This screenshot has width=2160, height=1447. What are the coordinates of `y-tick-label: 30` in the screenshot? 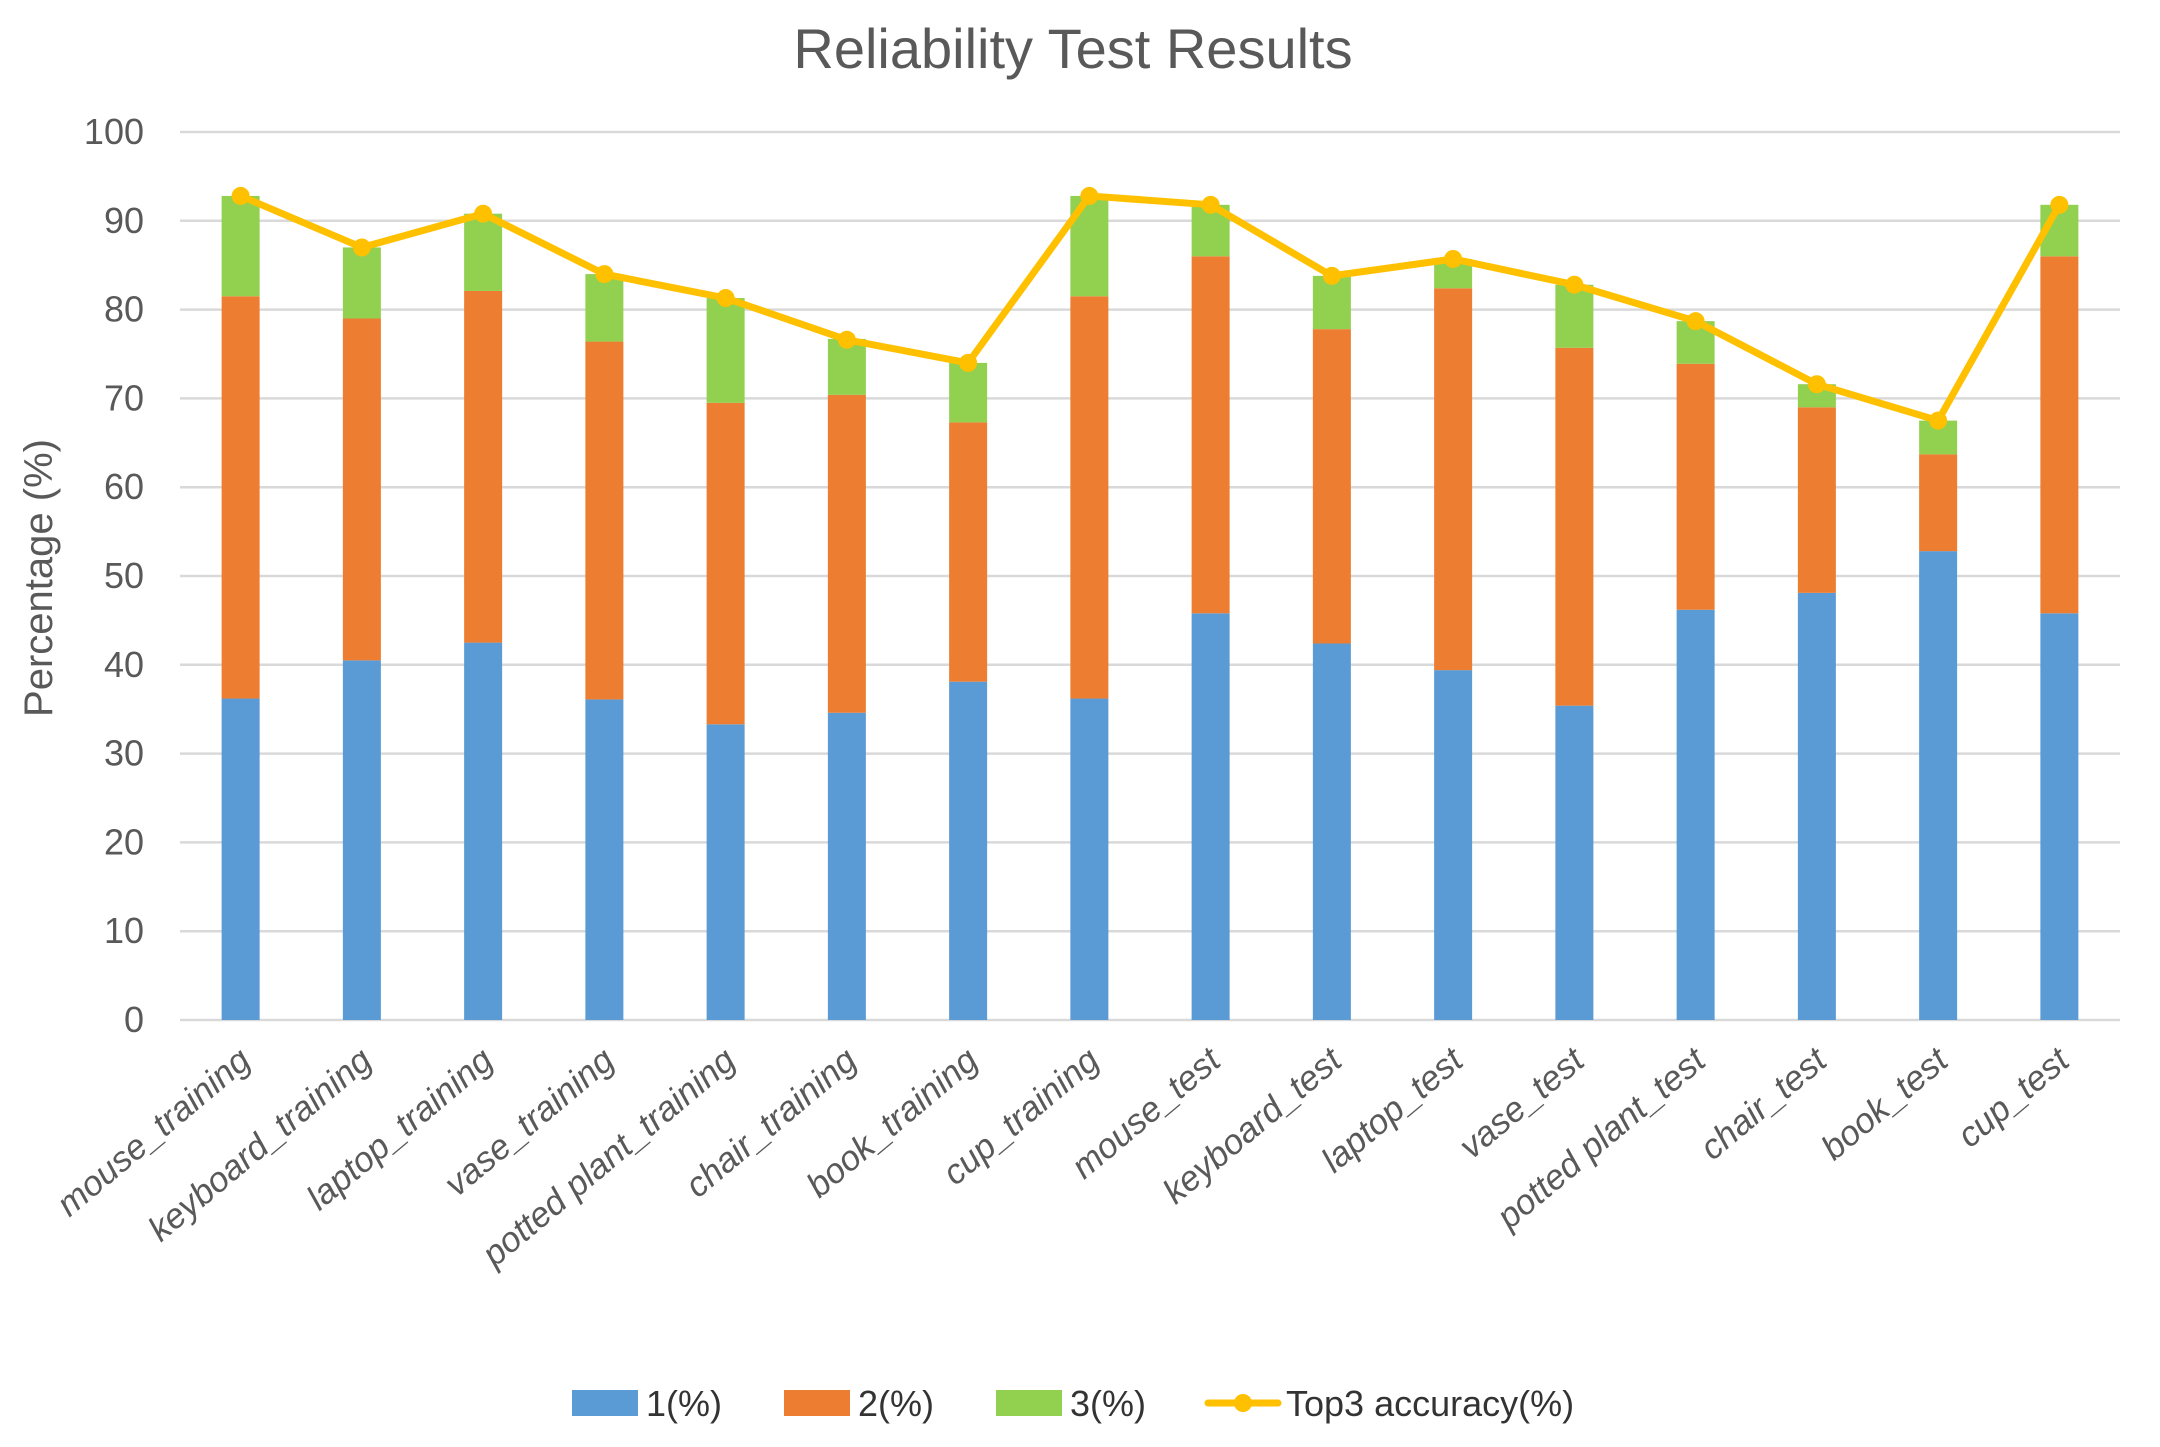 It's located at (124, 753).